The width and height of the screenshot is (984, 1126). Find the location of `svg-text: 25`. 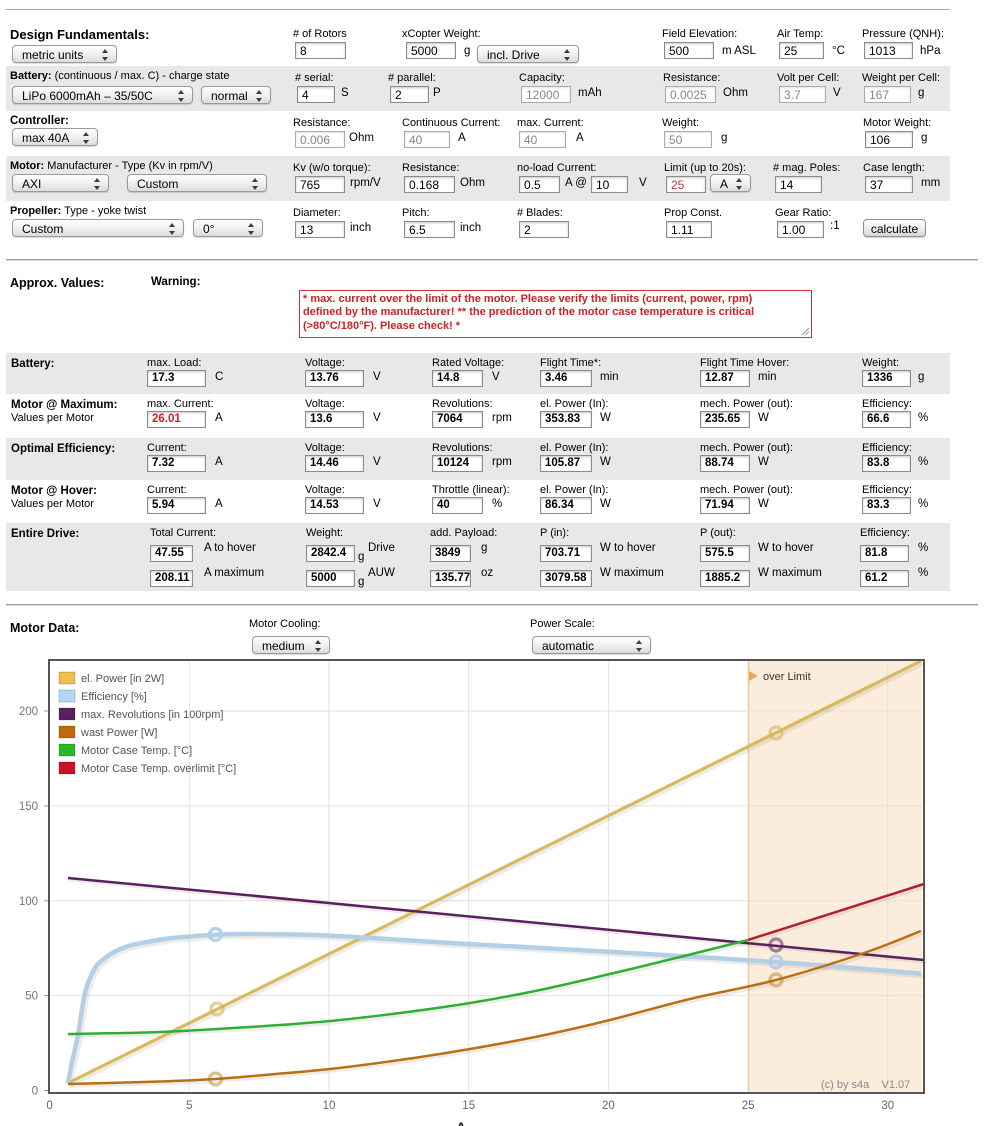

svg-text: 25 is located at coordinates (748, 1106).